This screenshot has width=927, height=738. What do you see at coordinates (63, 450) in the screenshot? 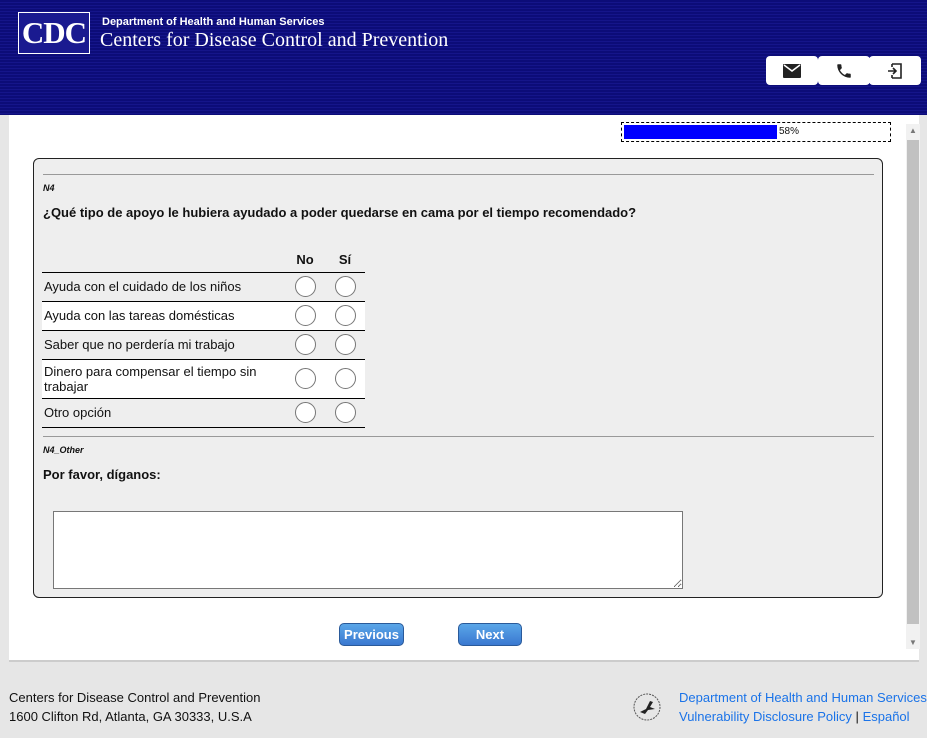
I see `question-id: N4_Other` at bounding box center [63, 450].